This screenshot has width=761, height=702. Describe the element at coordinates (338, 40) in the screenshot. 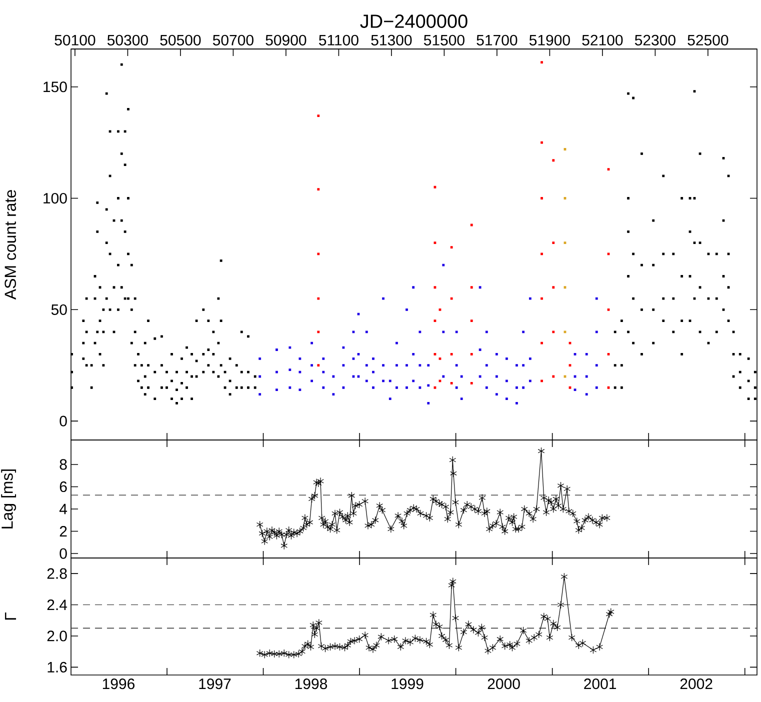

I see `x2-tick-label: 51100` at that location.